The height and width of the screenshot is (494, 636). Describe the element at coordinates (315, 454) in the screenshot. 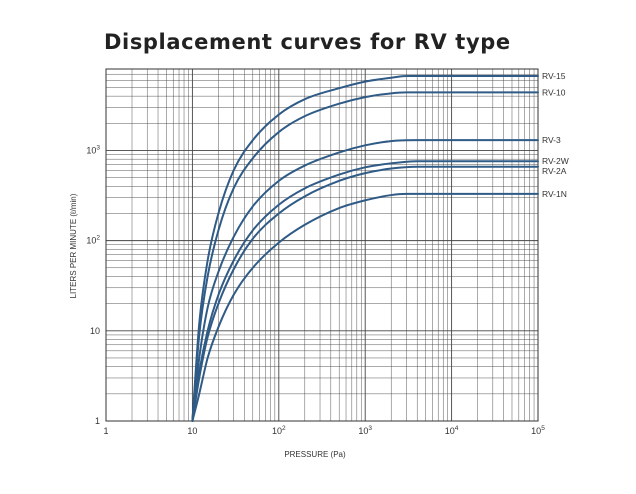

I see `x-axis-label: PRESSURE (Pa)` at that location.